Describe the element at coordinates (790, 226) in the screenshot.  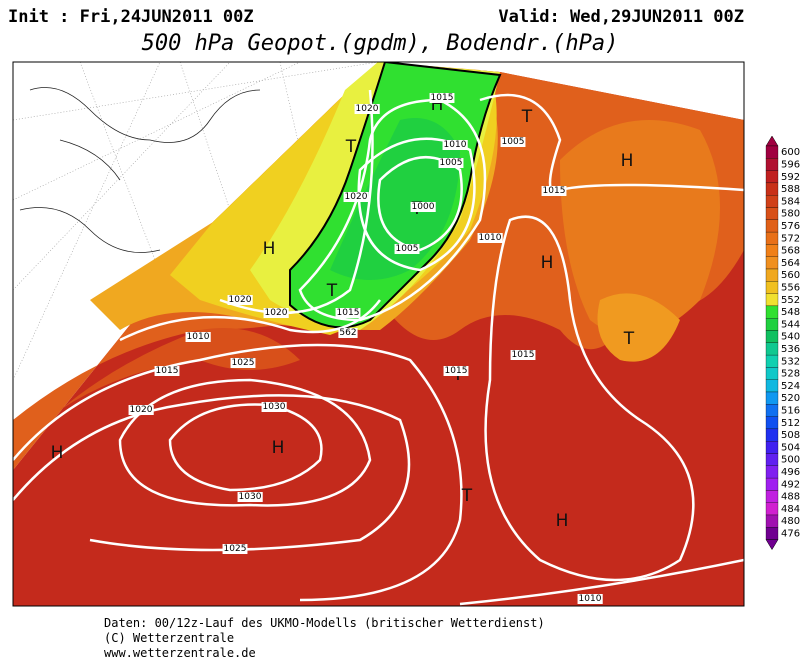
I see `colorbar-label: 576` at that location.